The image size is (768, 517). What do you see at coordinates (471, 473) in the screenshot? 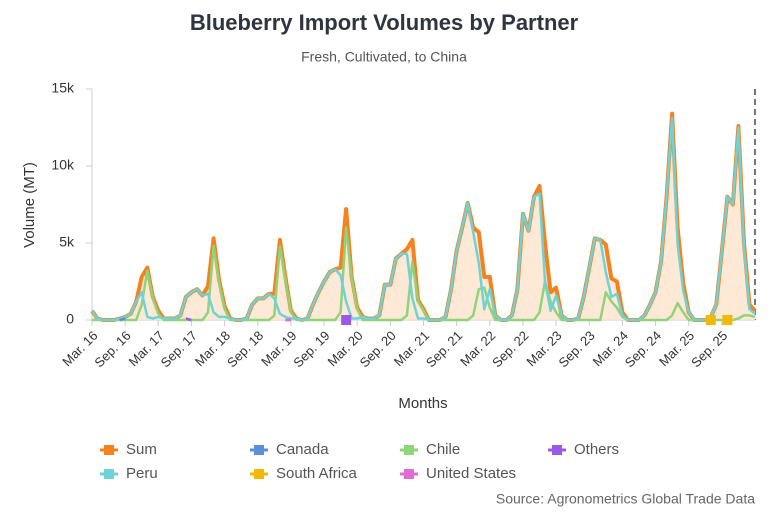
I see `legend-label: United States` at bounding box center [471, 473].